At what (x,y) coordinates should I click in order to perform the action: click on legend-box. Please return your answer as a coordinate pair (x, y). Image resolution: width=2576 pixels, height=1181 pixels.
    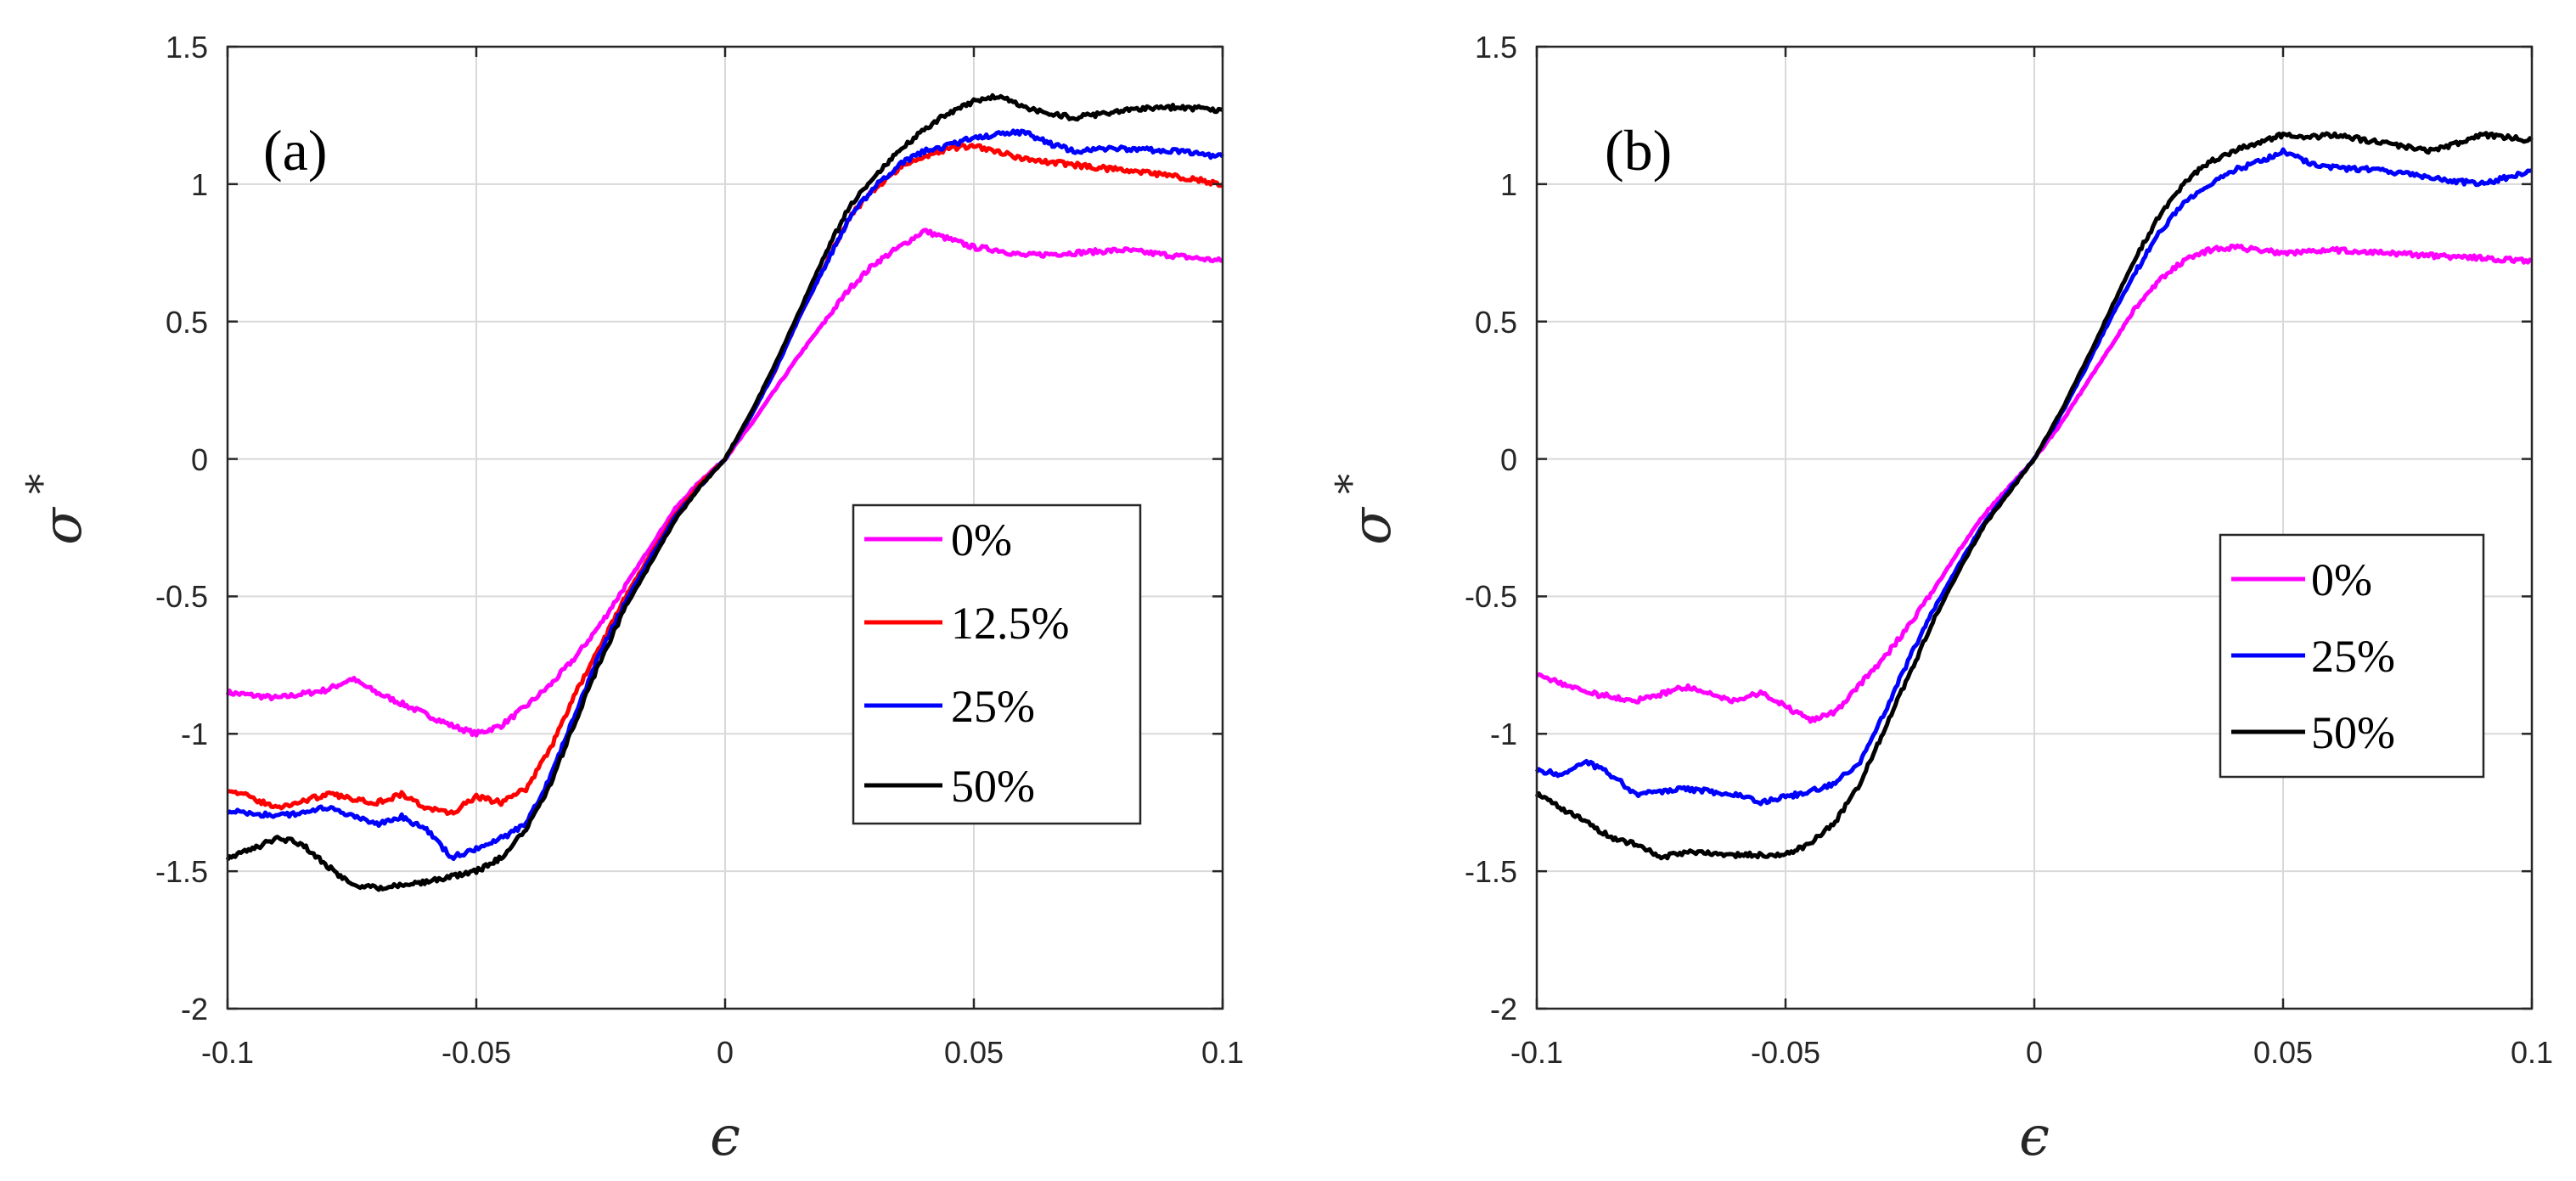
    Looking at the image, I should click on (997, 664).